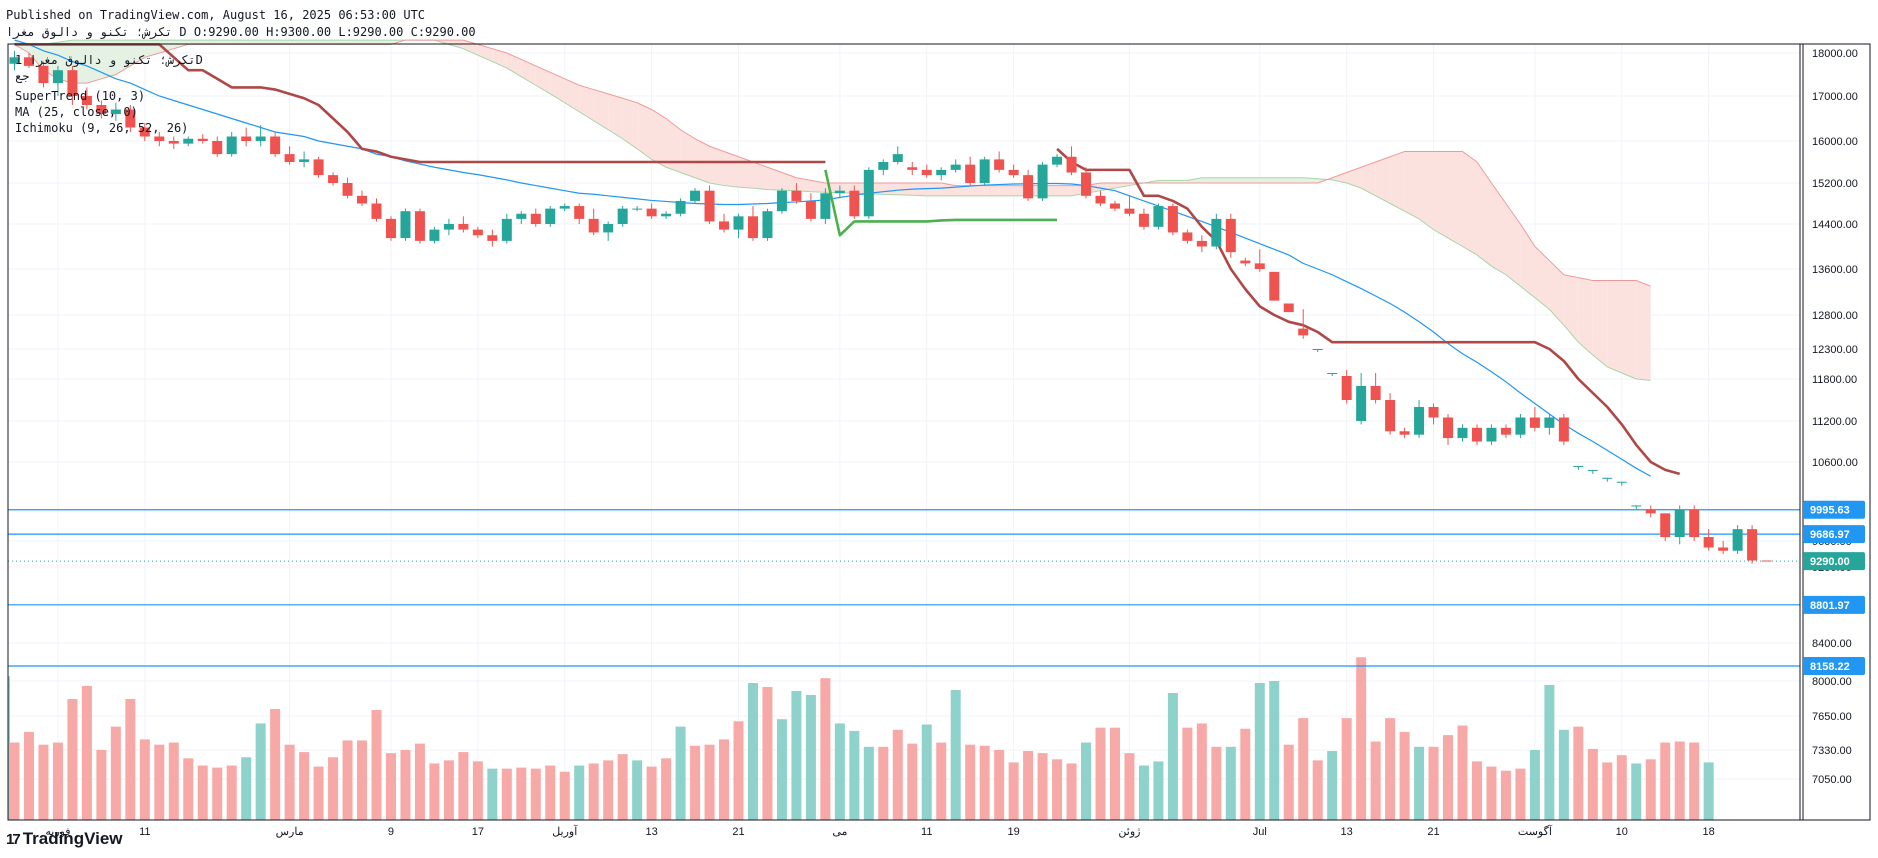 The width and height of the screenshot is (1878, 858). I want to click on price-badge-label: 8158.22, so click(1830, 667).